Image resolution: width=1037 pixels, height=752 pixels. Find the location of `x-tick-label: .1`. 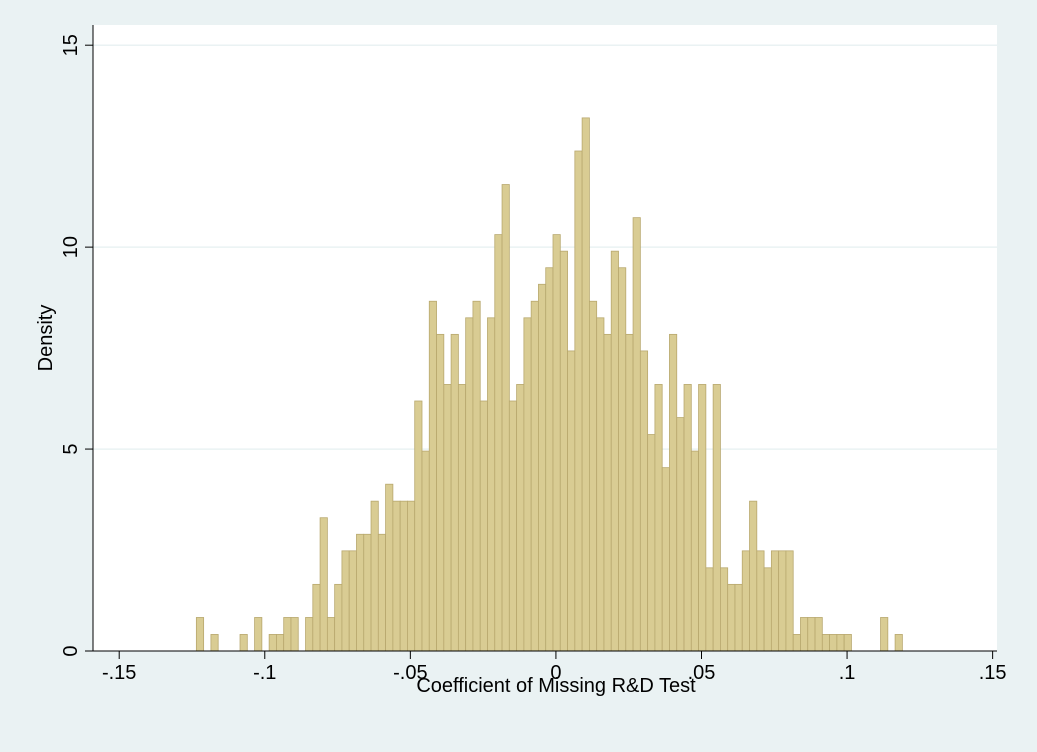

x-tick-label: .1 is located at coordinates (847, 673).